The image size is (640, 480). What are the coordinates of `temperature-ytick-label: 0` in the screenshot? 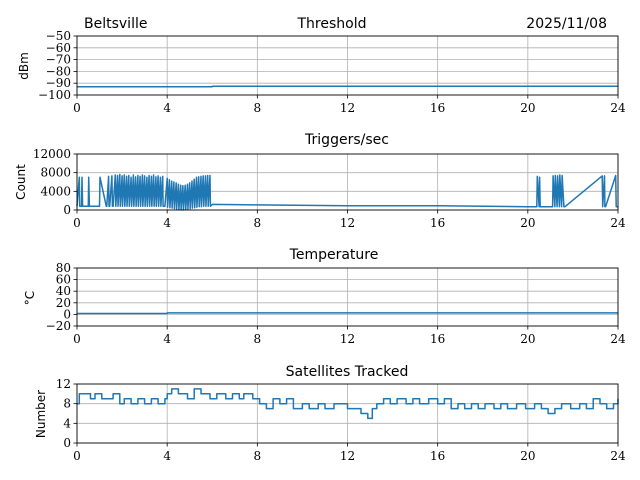 It's located at (67, 314).